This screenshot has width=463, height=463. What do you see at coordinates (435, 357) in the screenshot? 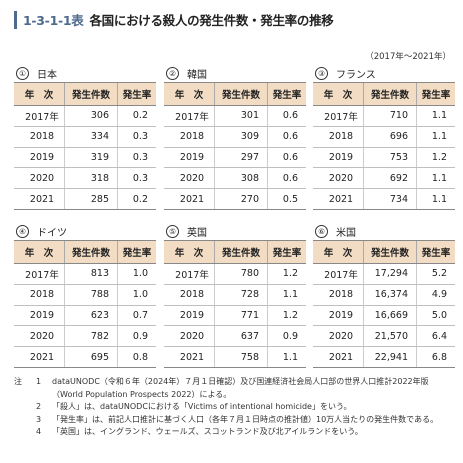
I see `rate-cell: 6.8` at bounding box center [435, 357].